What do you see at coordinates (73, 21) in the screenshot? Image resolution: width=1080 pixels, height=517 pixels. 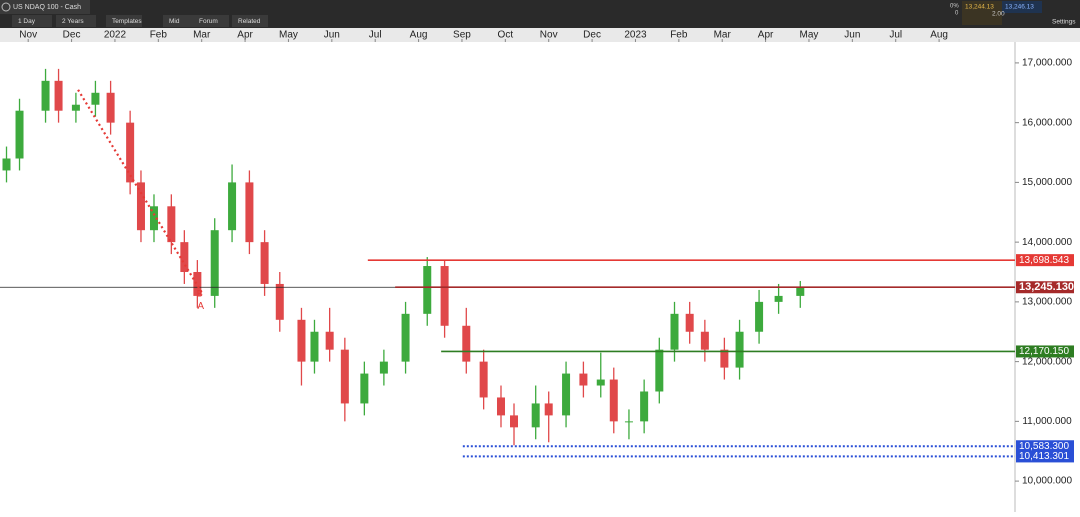 I see `toolbar-button-label: 2 Years` at bounding box center [73, 21].